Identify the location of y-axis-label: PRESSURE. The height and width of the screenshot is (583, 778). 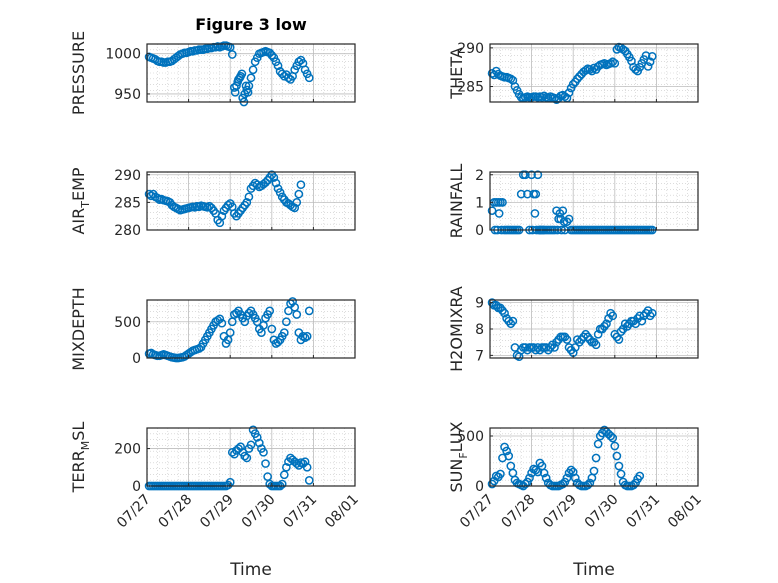
(78, 73).